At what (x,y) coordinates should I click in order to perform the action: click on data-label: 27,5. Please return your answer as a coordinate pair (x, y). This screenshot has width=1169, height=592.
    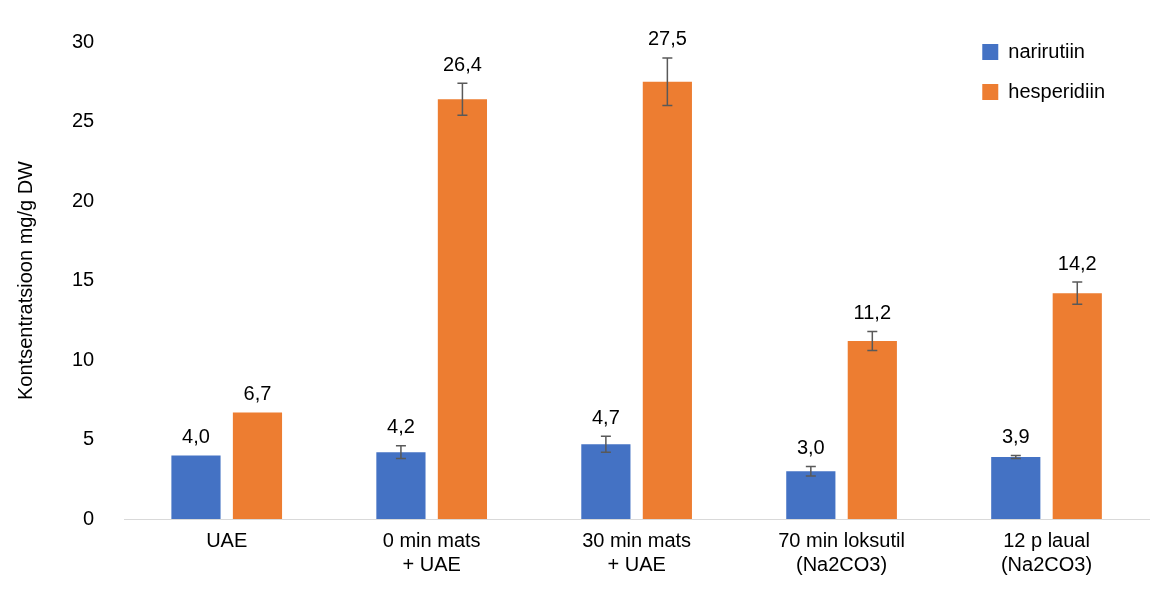
    Looking at the image, I should click on (667, 38).